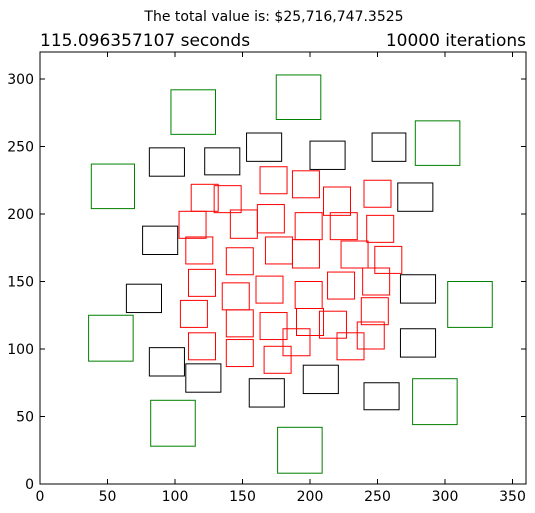 This screenshot has height=513, width=535. I want to click on y-tick-label: 250, so click(20, 148).